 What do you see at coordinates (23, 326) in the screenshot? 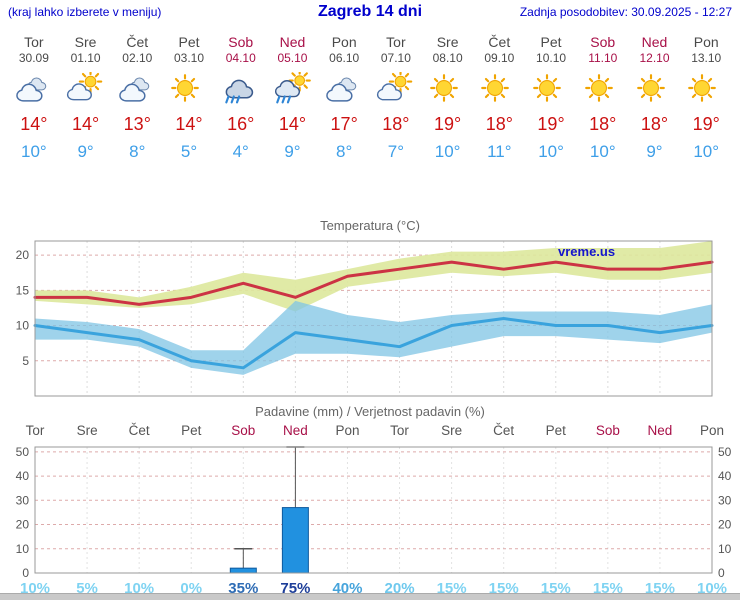
I see `temp-ytick-label: 10` at bounding box center [23, 326].